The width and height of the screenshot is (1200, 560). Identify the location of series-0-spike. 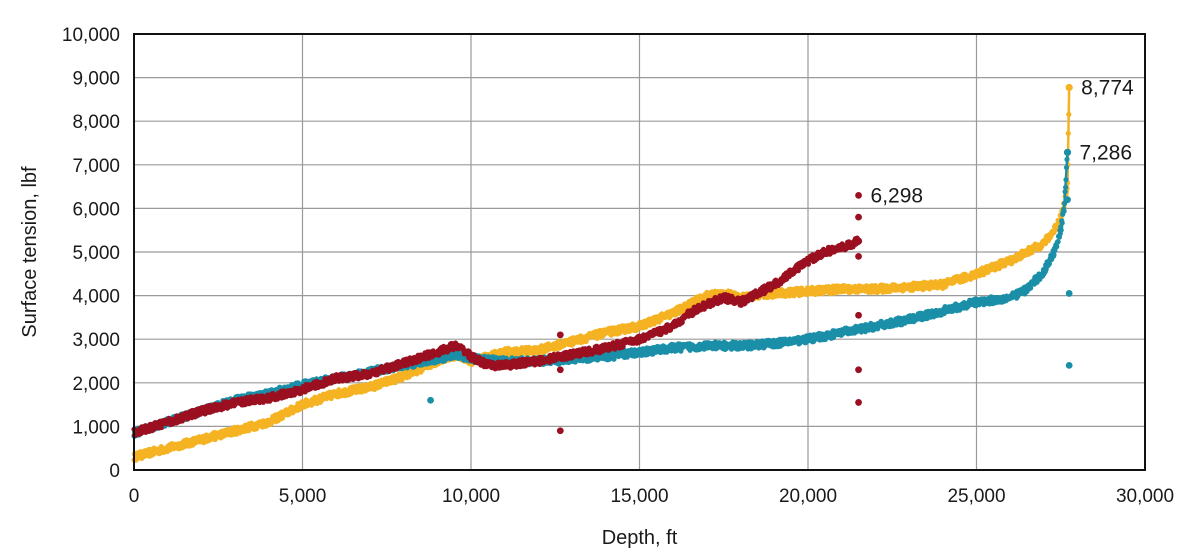
(1068, 137).